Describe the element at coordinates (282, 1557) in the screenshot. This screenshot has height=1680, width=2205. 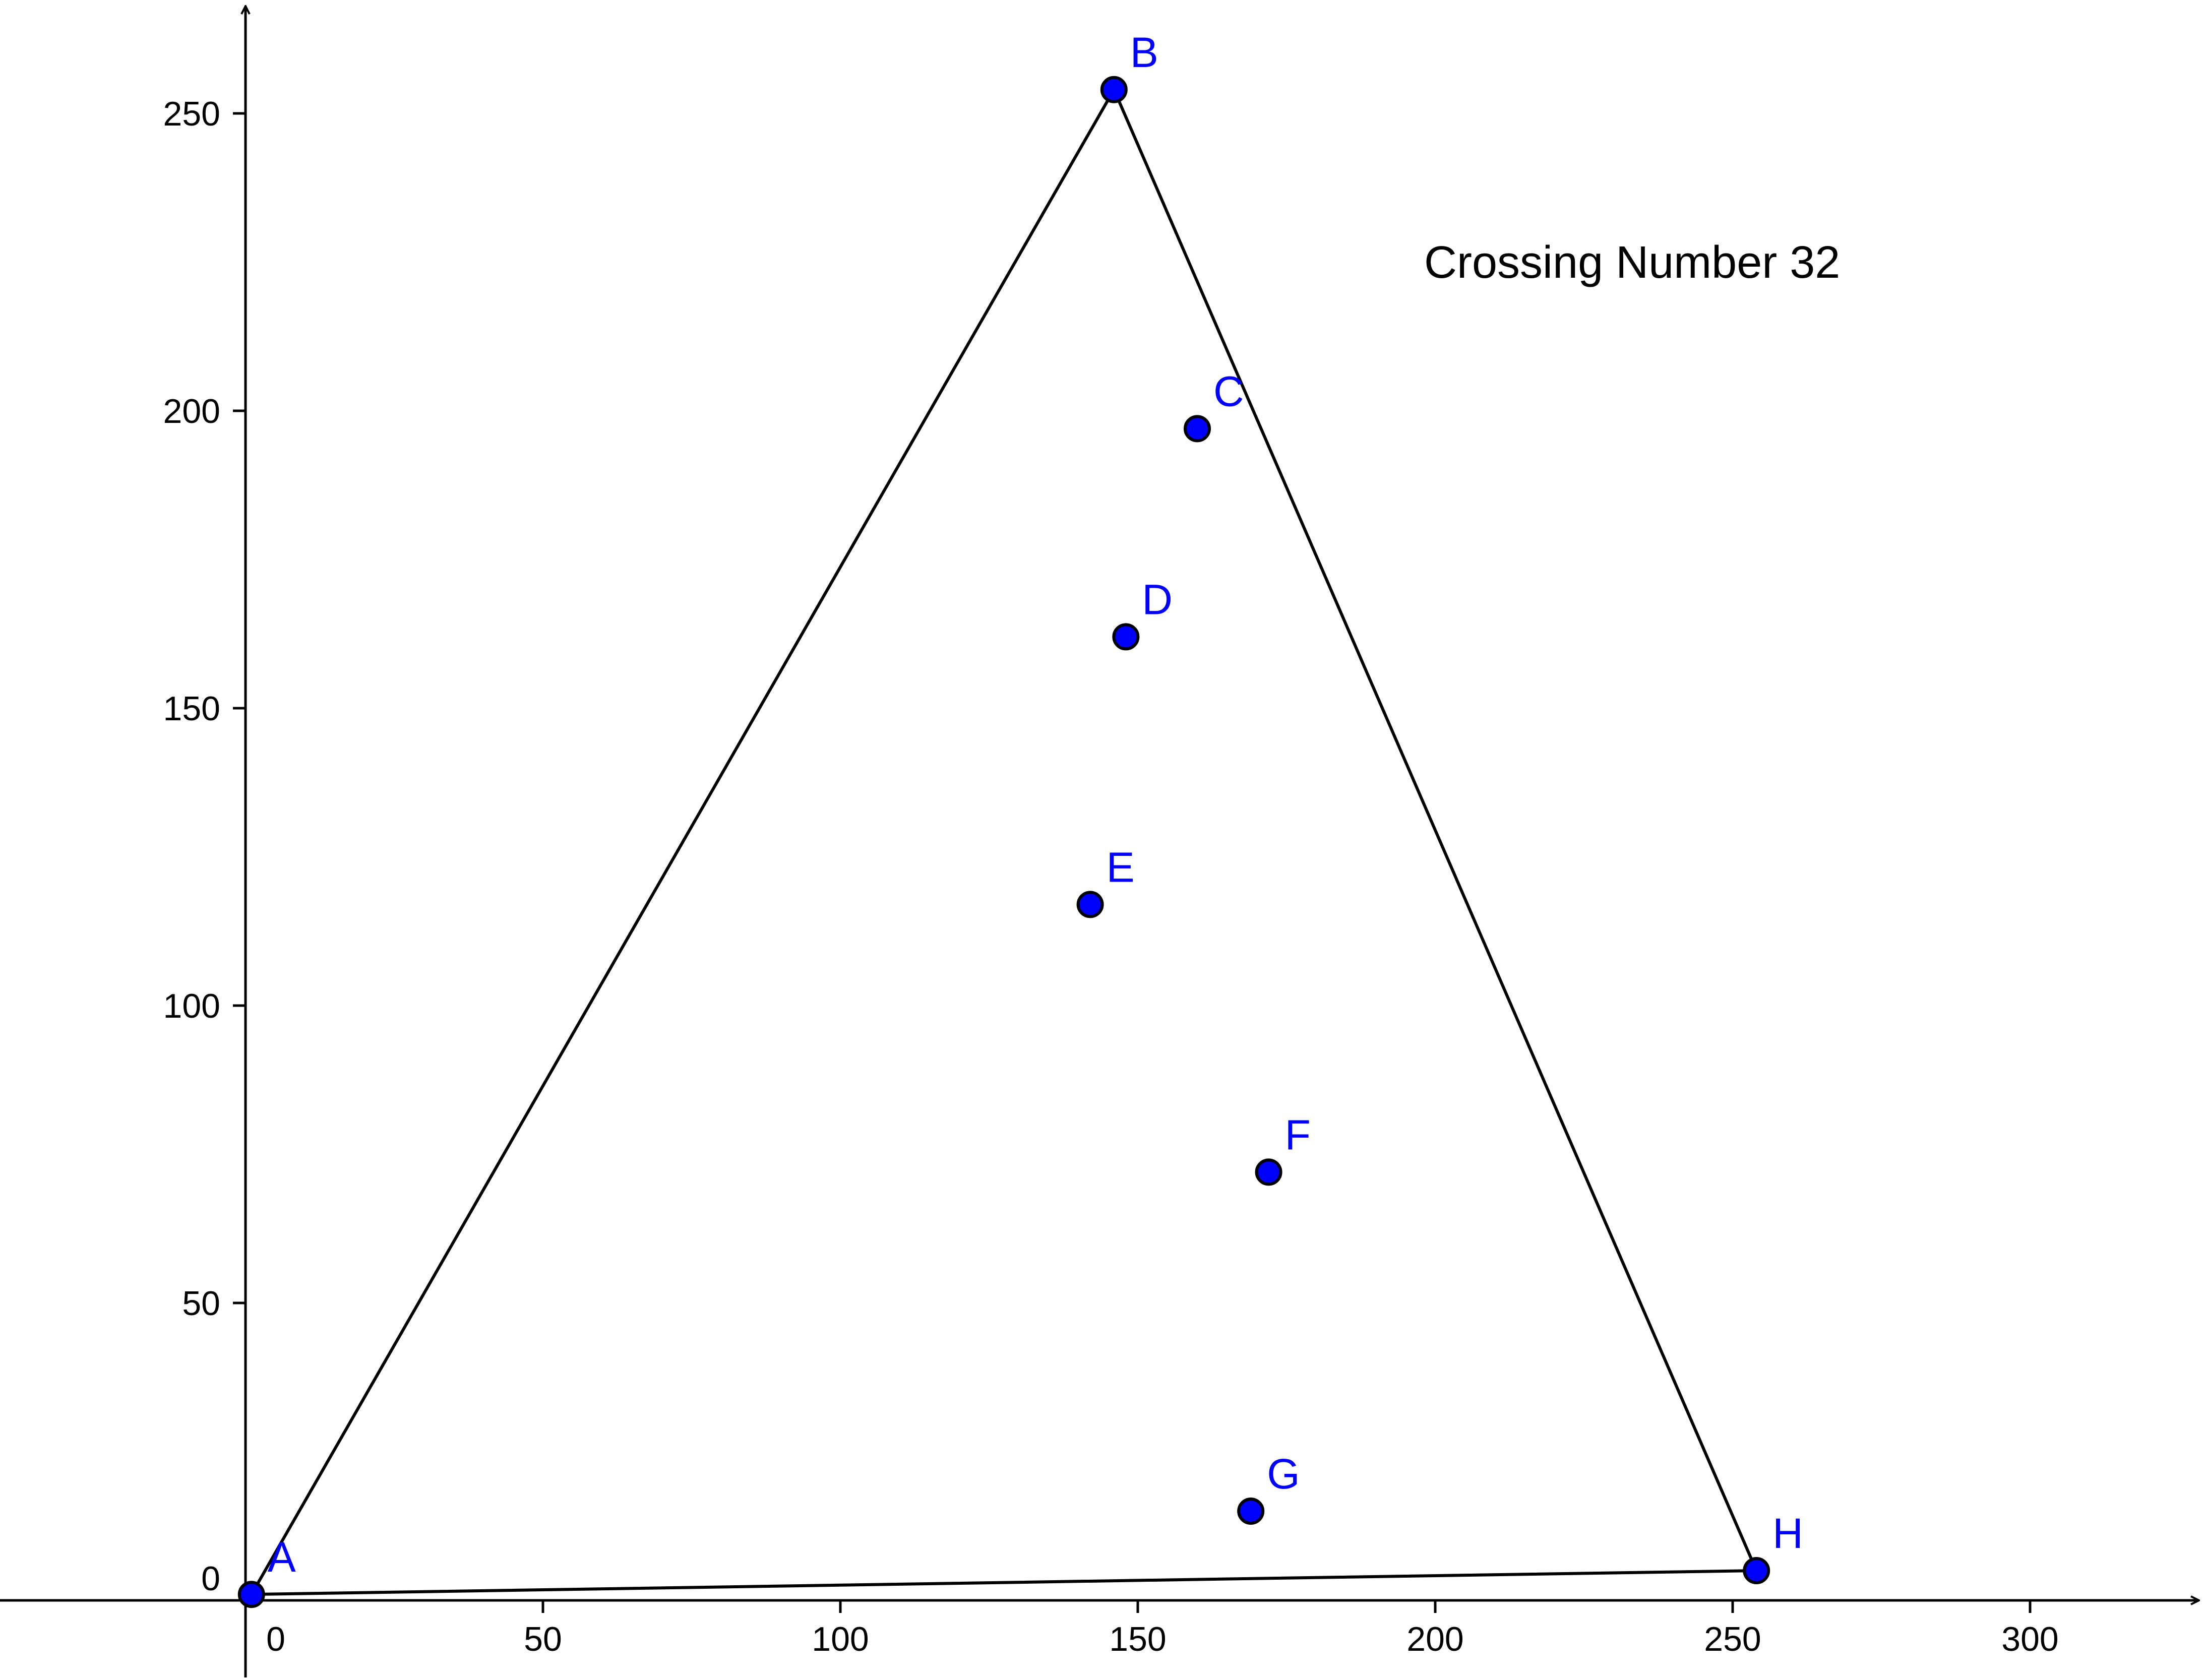
I see `point-label: A` at that location.